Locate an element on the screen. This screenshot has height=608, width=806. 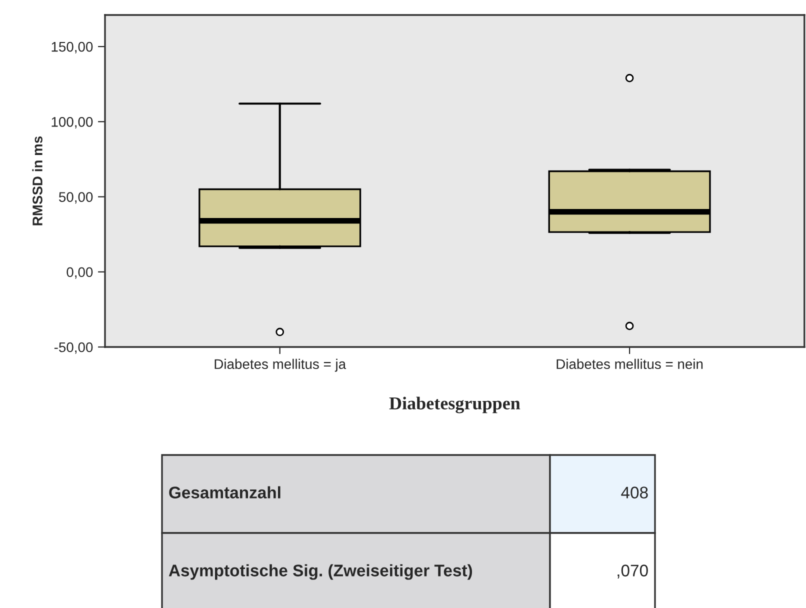
text: Asymptotische Sig. (Zweiseitiger Test) is located at coordinates (320, 572).